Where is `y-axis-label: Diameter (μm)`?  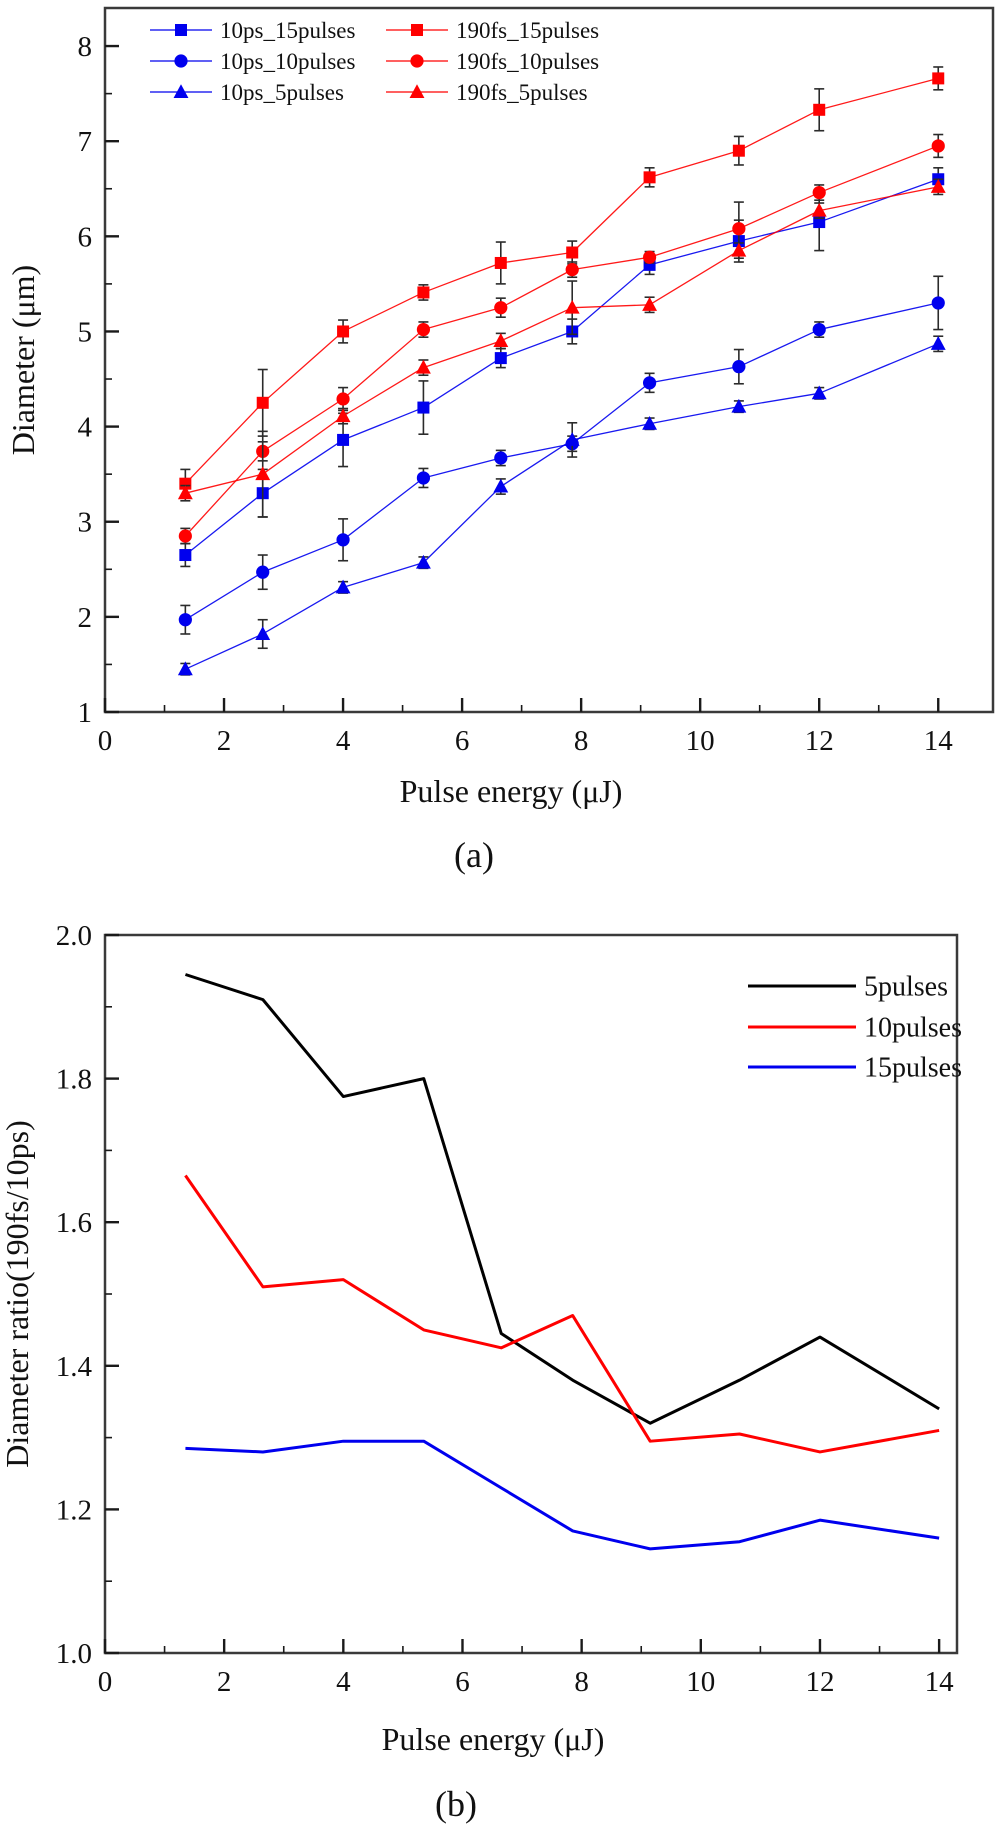
y-axis-label: Diameter (μm) is located at coordinates (23, 360).